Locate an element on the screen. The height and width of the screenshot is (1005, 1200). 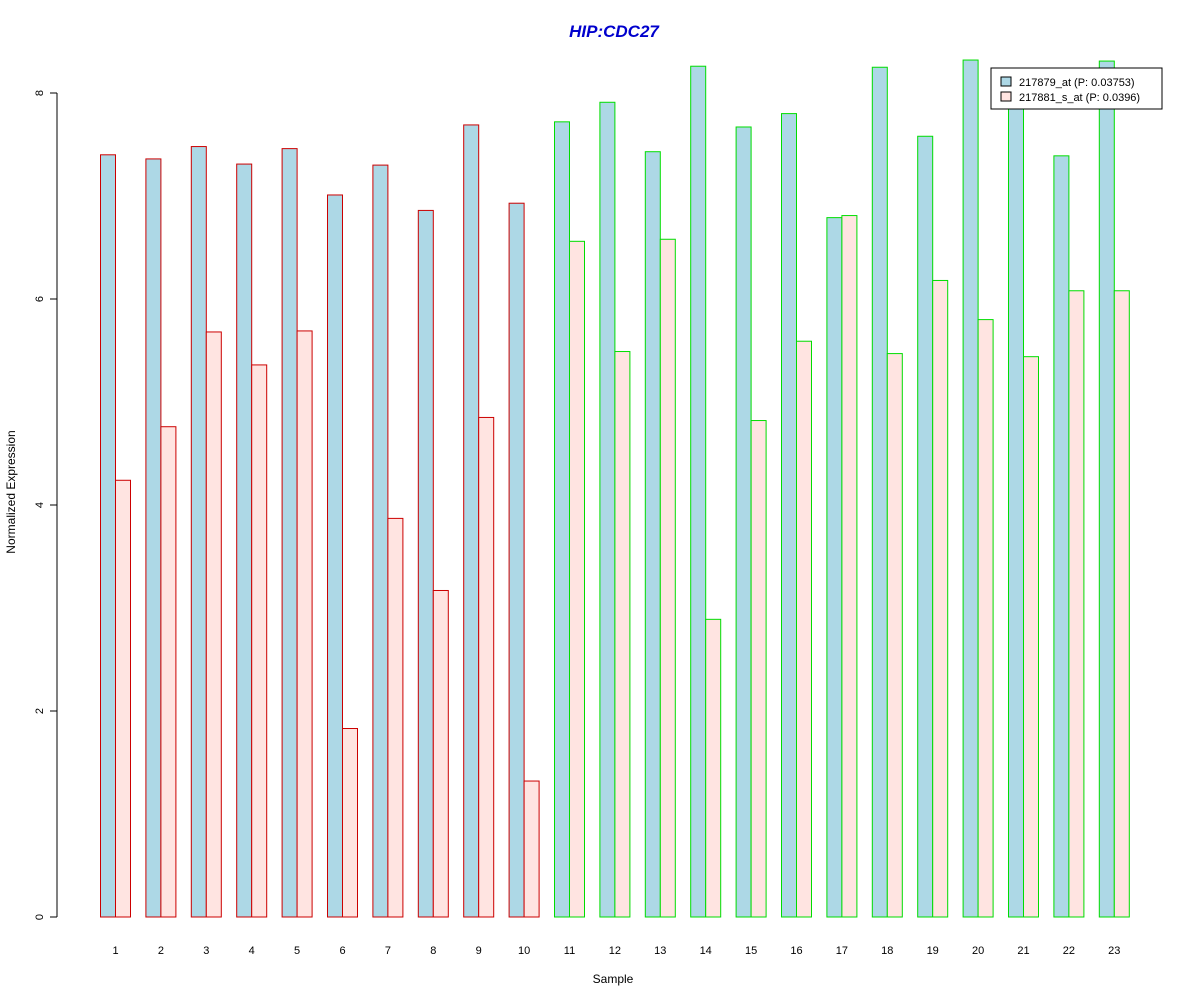
x-tick-label: 22 is located at coordinates (1069, 951).